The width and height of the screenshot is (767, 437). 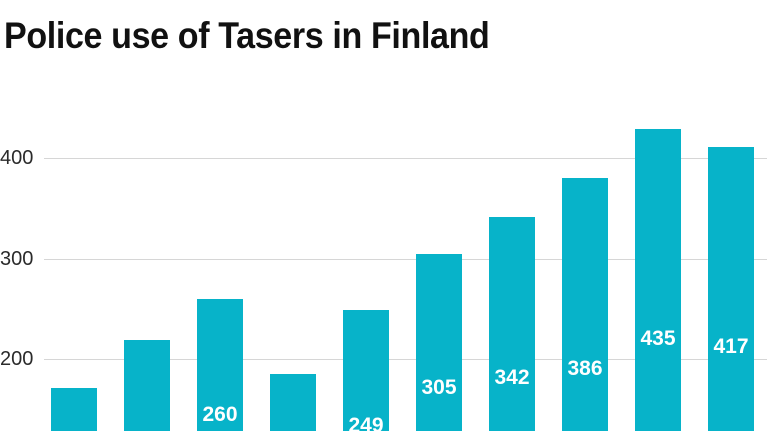 I want to click on y-axis-tick-label: 300, so click(x=17, y=259).